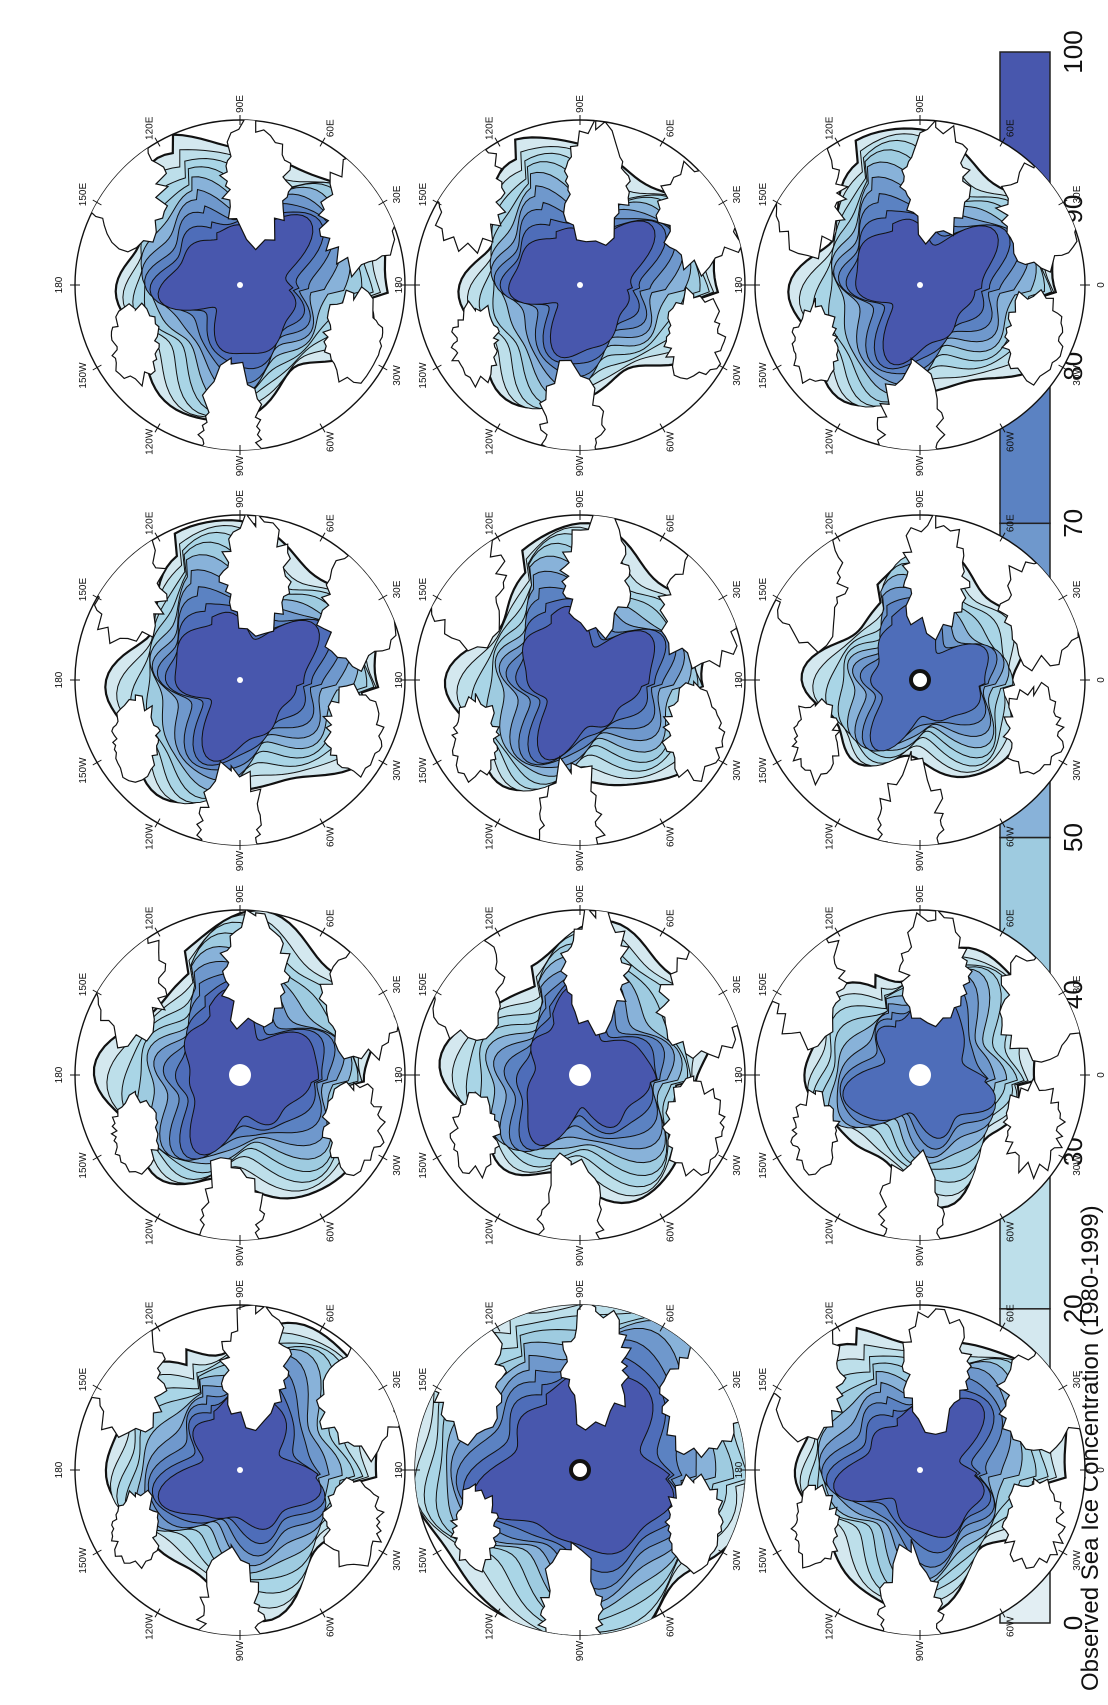 Image resolution: width=1108 pixels, height=1705 pixels. Describe the element at coordinates (916, 1075) in the screenshot. I see `map-panel-r3-c2: 0 30E 60E 90E 120E 150E 180 150W 120W 90W 60W 30W` at that location.